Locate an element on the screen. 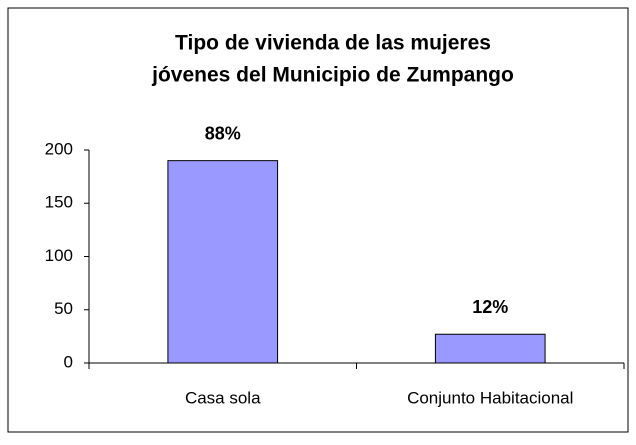 This screenshot has height=445, width=636. y-tick-label: 100 is located at coordinates (59, 255).